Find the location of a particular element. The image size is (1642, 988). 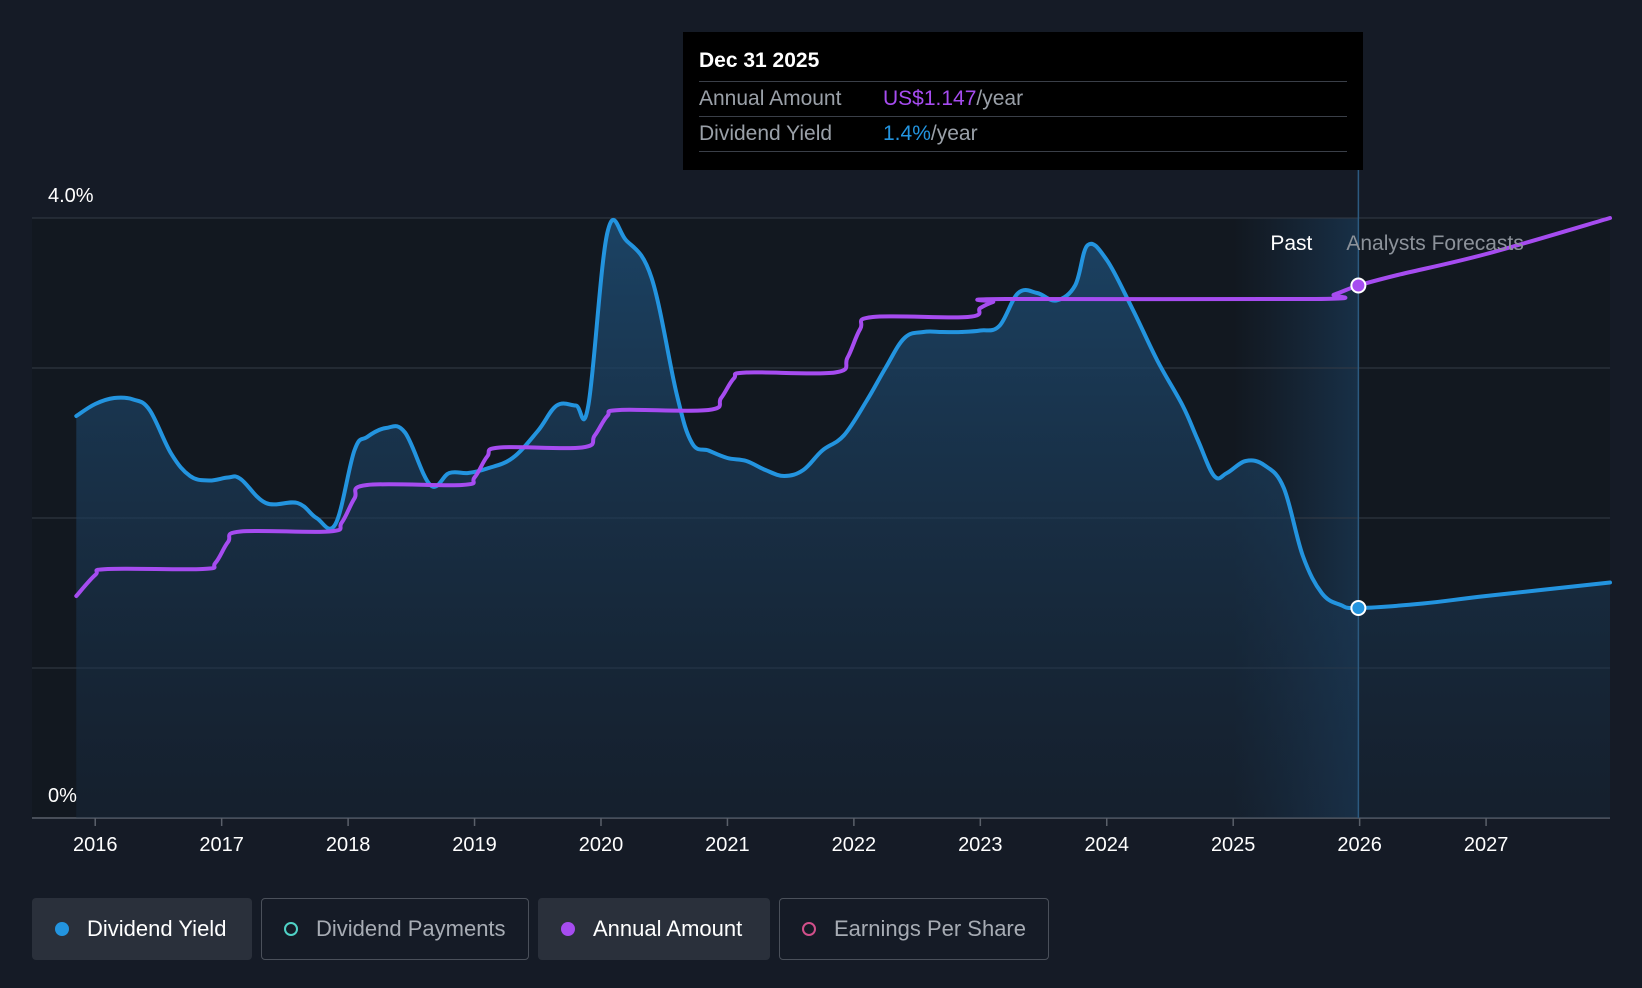

x-tick-label: 2027 is located at coordinates (1486, 845).